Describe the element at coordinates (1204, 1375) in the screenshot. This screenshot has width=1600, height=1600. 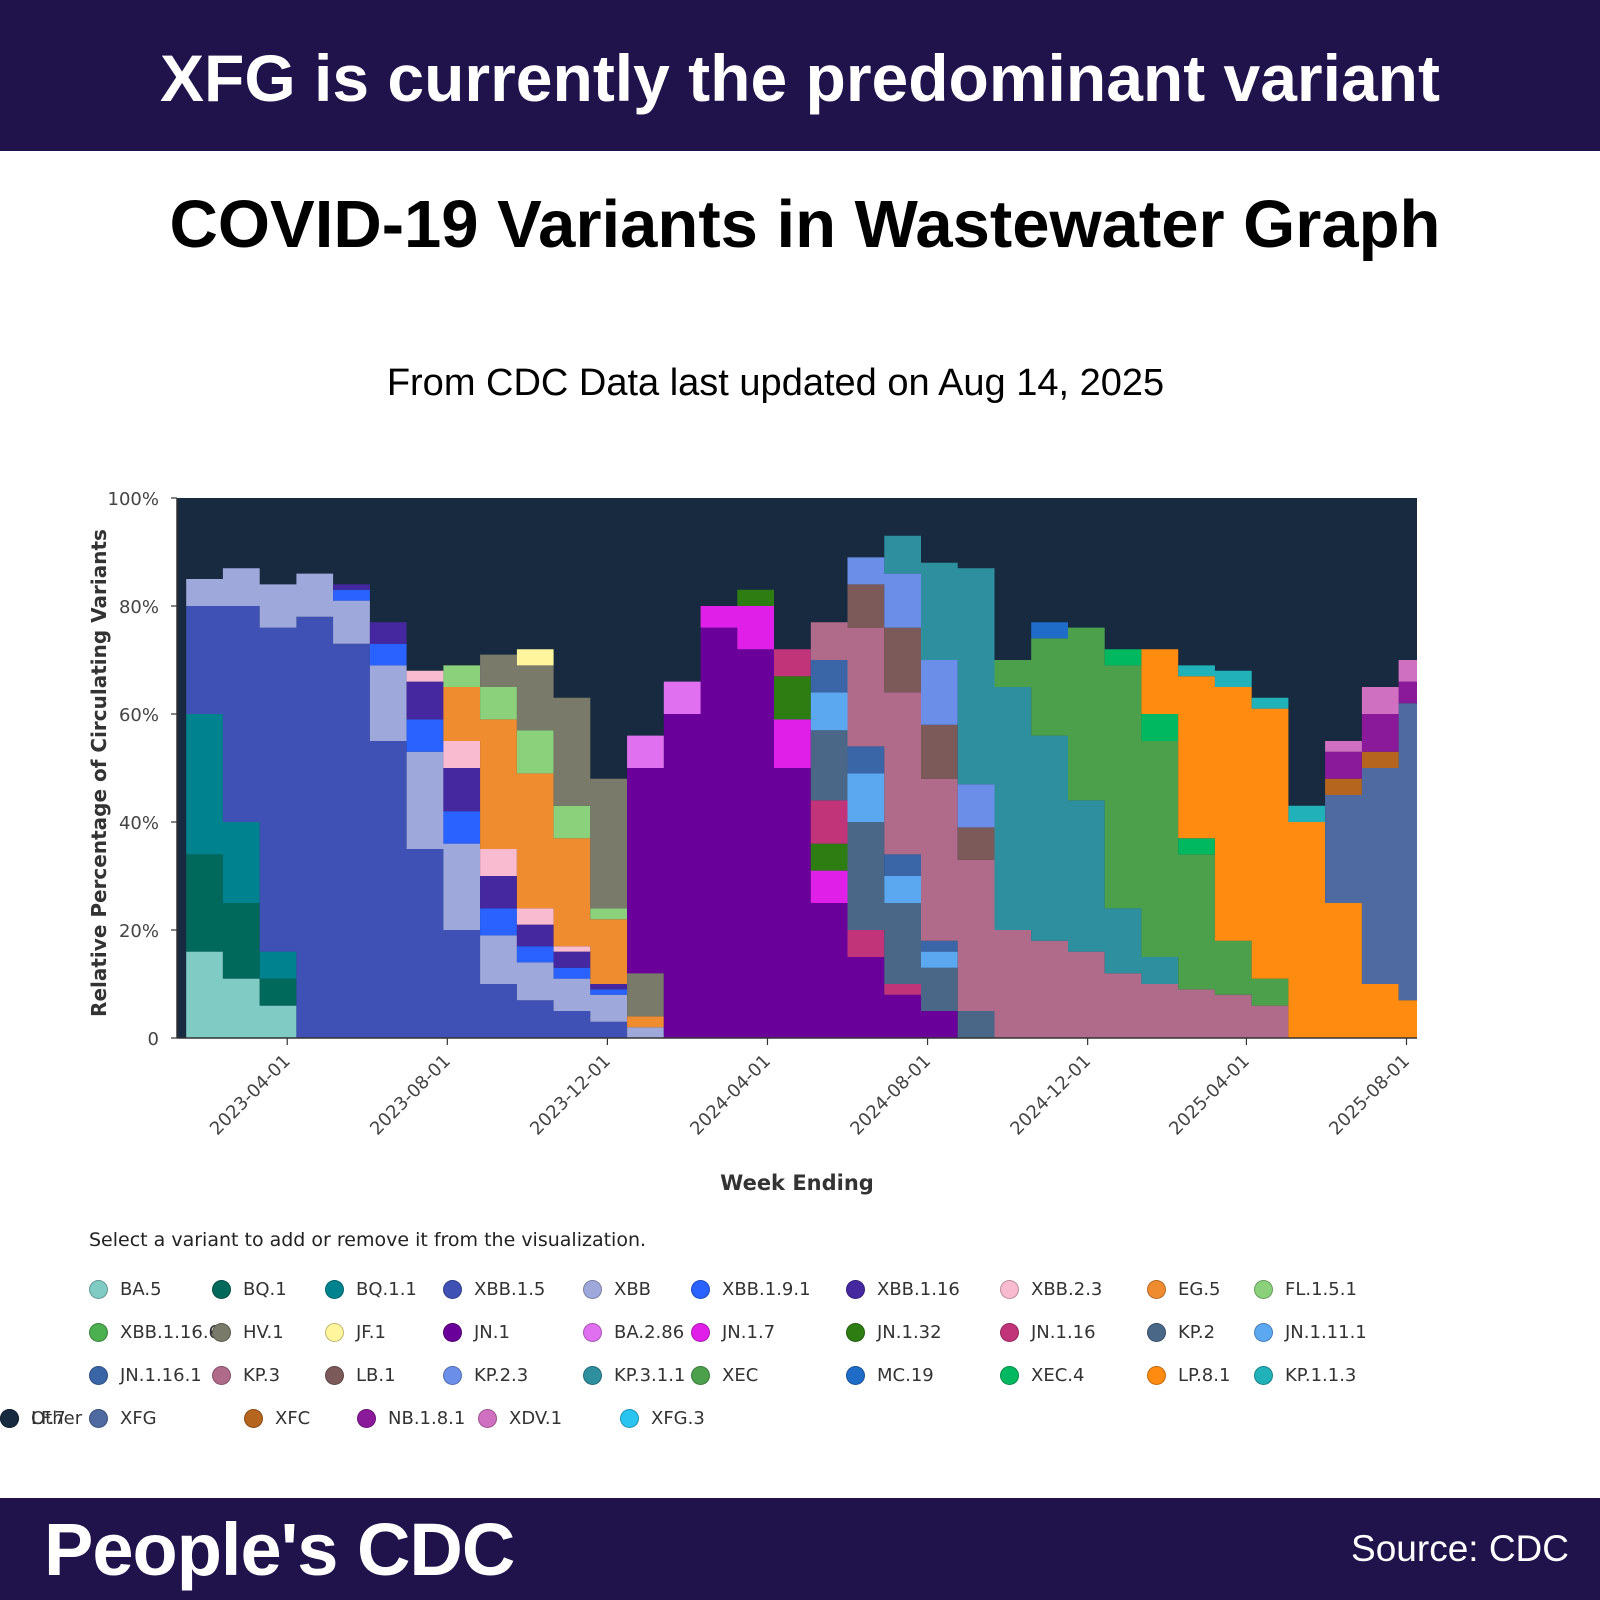
I see `legend-label: LP.8.1` at that location.